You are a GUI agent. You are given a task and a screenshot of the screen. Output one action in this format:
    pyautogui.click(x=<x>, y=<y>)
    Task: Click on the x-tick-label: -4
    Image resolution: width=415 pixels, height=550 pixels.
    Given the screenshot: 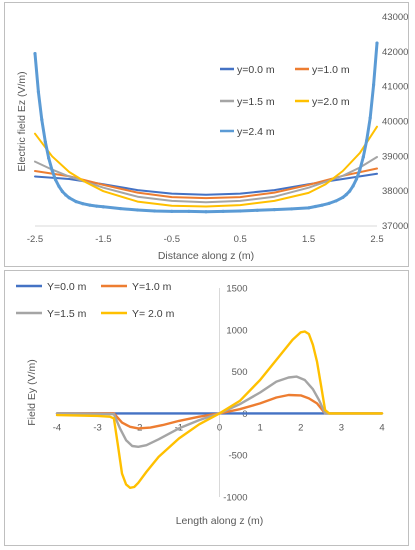 What is the action you would take?
    pyautogui.click(x=57, y=427)
    